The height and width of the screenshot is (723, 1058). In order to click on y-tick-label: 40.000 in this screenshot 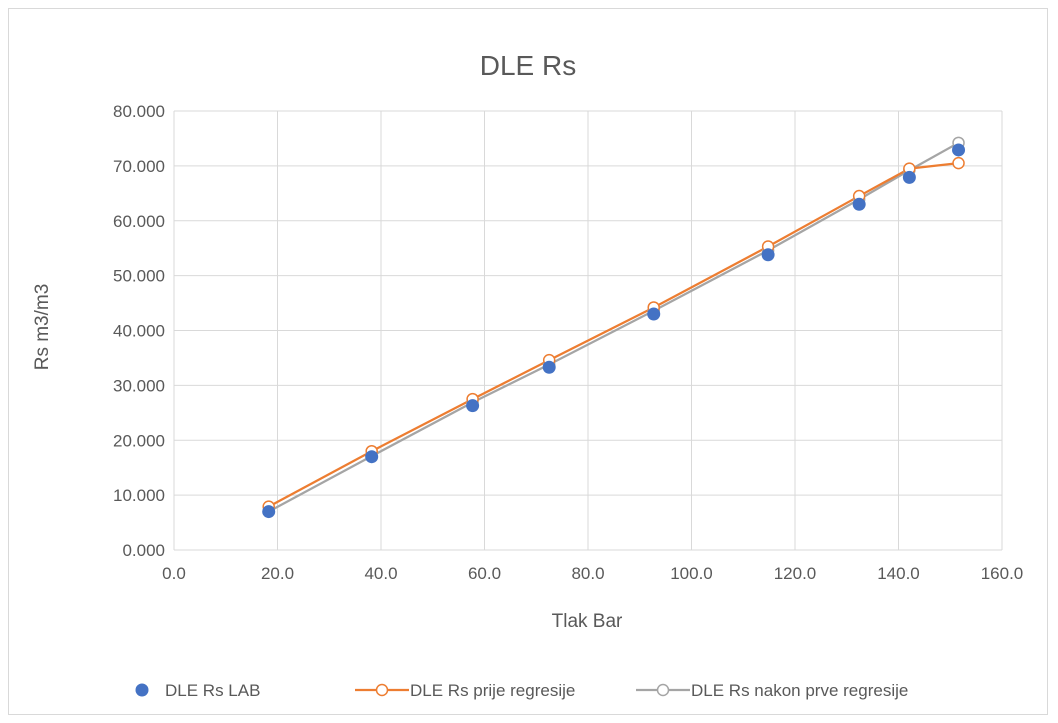, I will do `click(139, 331)`.